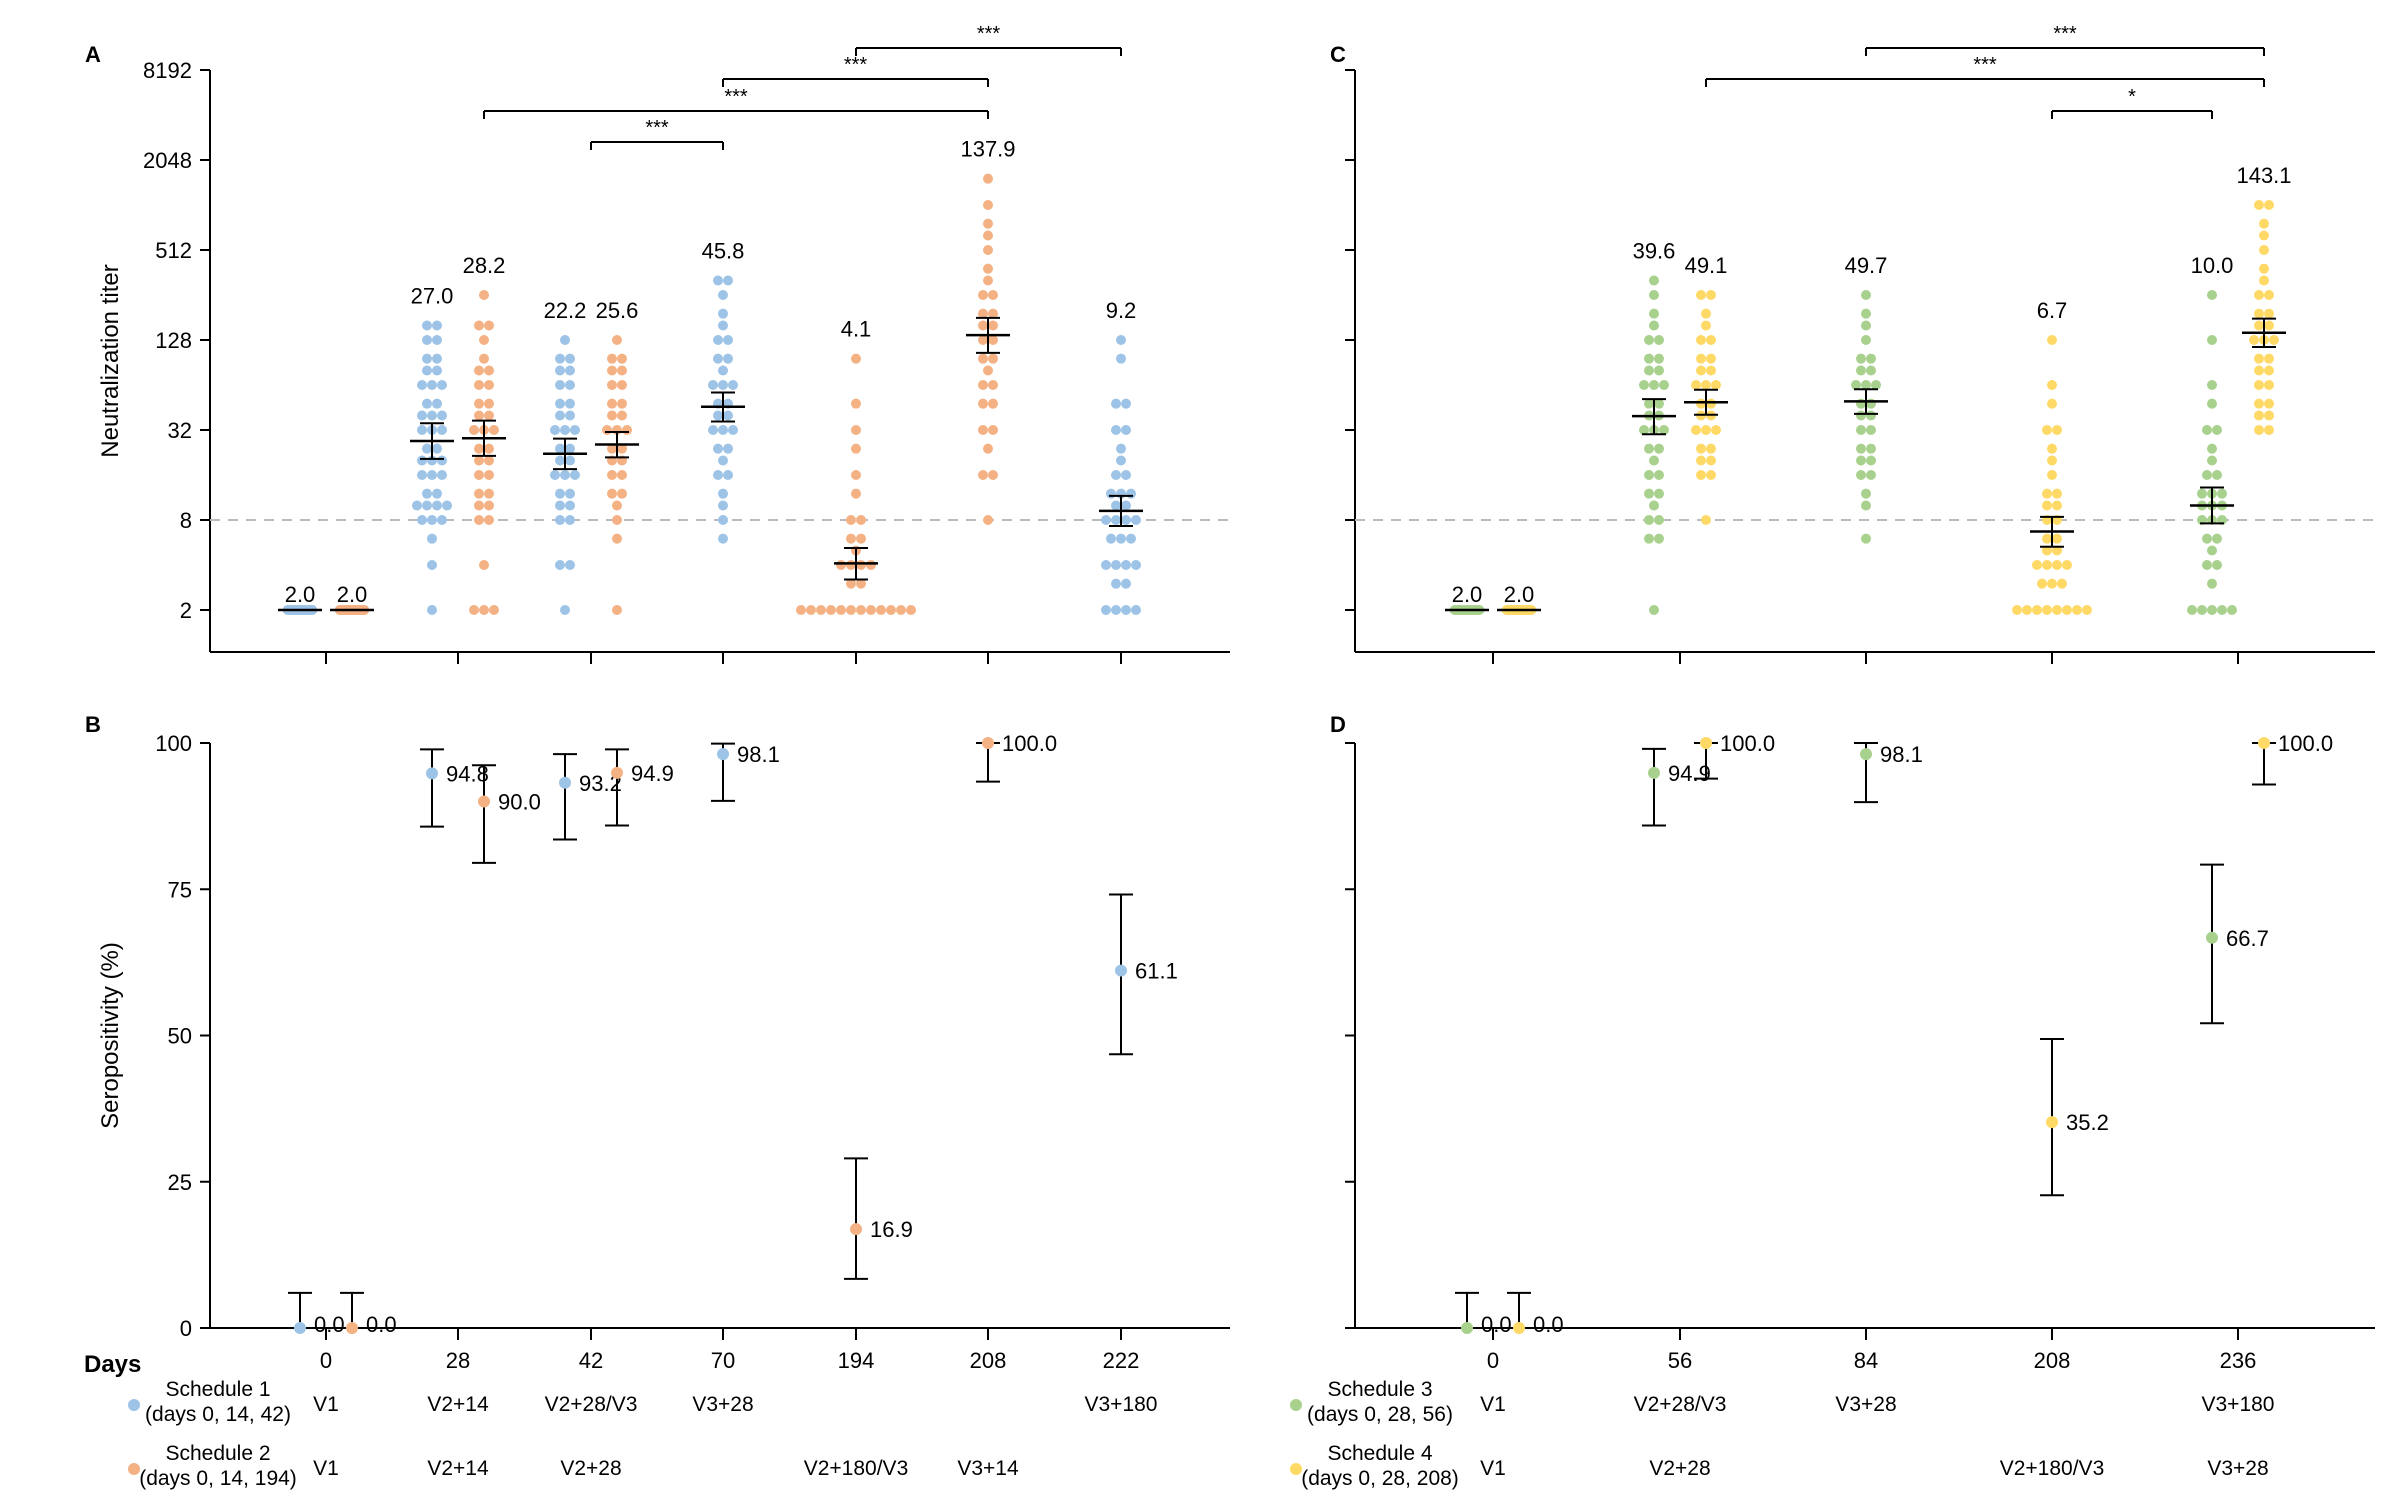 This screenshot has height=1500, width=2400. Describe the element at coordinates (856, 1360) in the screenshot. I see `x-tick-label: 194` at that location.